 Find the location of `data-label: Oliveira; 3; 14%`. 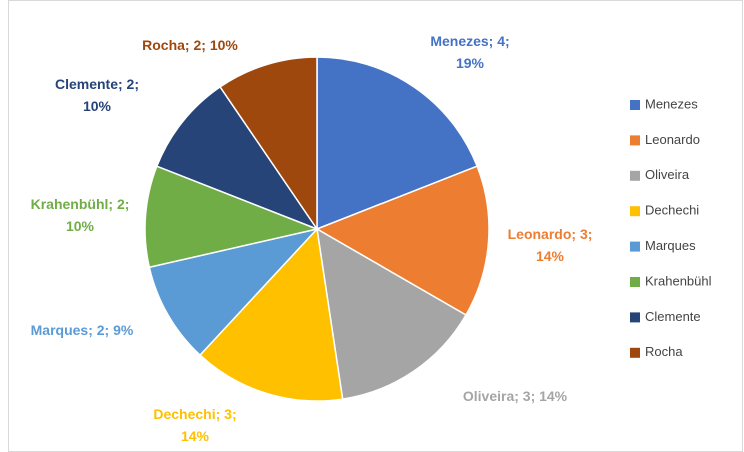

data-label: Oliveira; 3; 14% is located at coordinates (515, 396).